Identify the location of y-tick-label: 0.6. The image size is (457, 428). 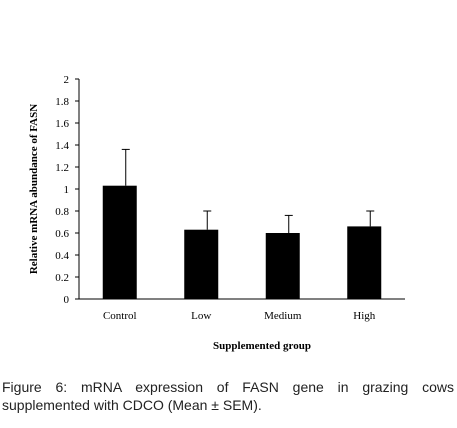
(62, 234).